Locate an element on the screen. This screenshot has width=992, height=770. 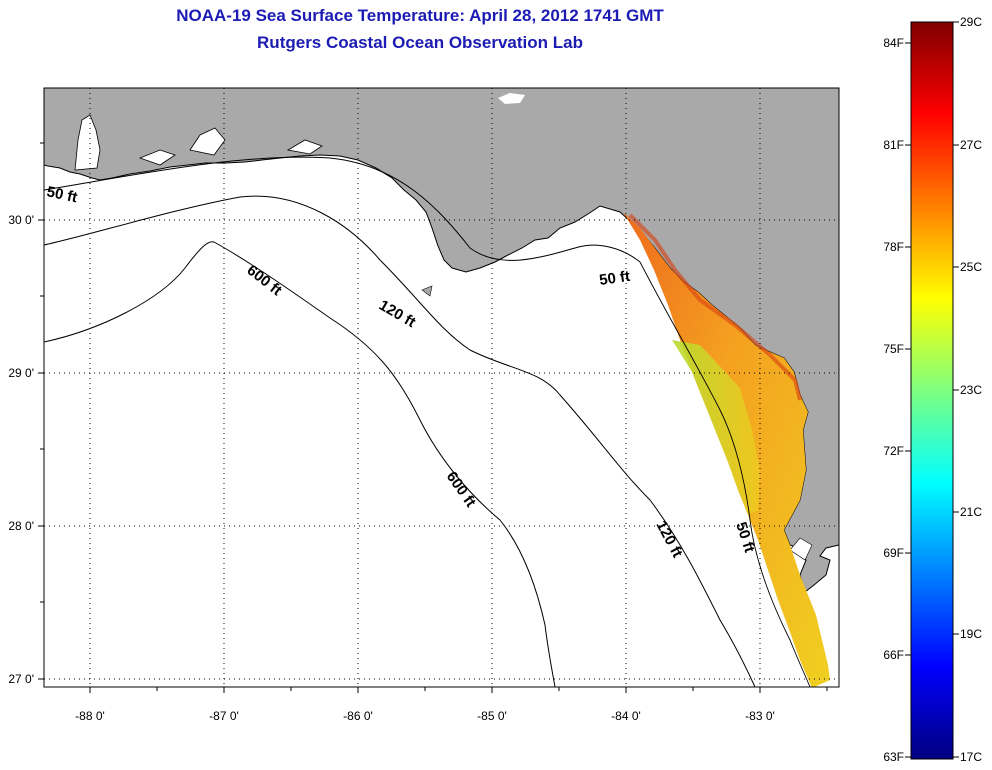
colorbar-f-label: 84F is located at coordinates (893, 43).